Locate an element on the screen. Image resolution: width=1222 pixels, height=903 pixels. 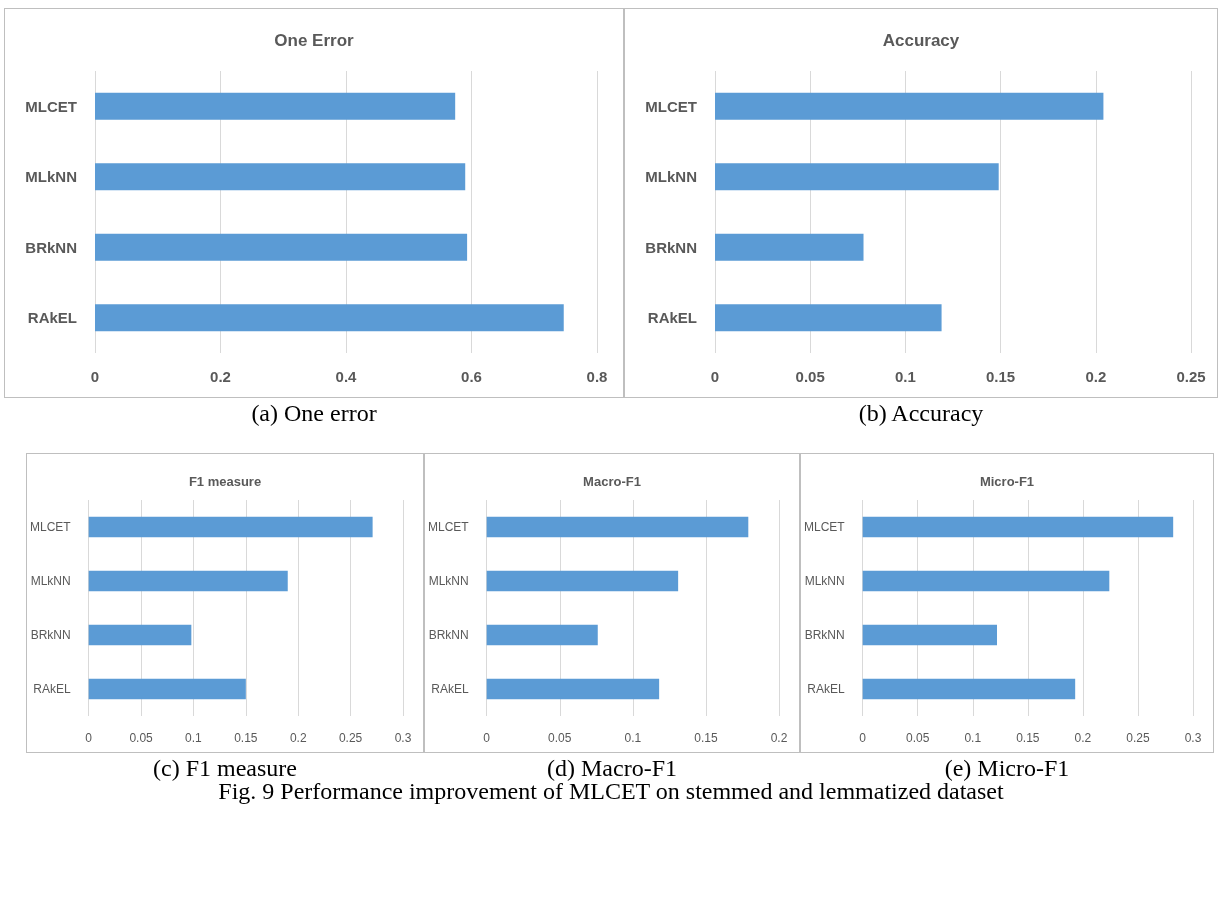
x-tick-label: 0.6 is located at coordinates (471, 376).